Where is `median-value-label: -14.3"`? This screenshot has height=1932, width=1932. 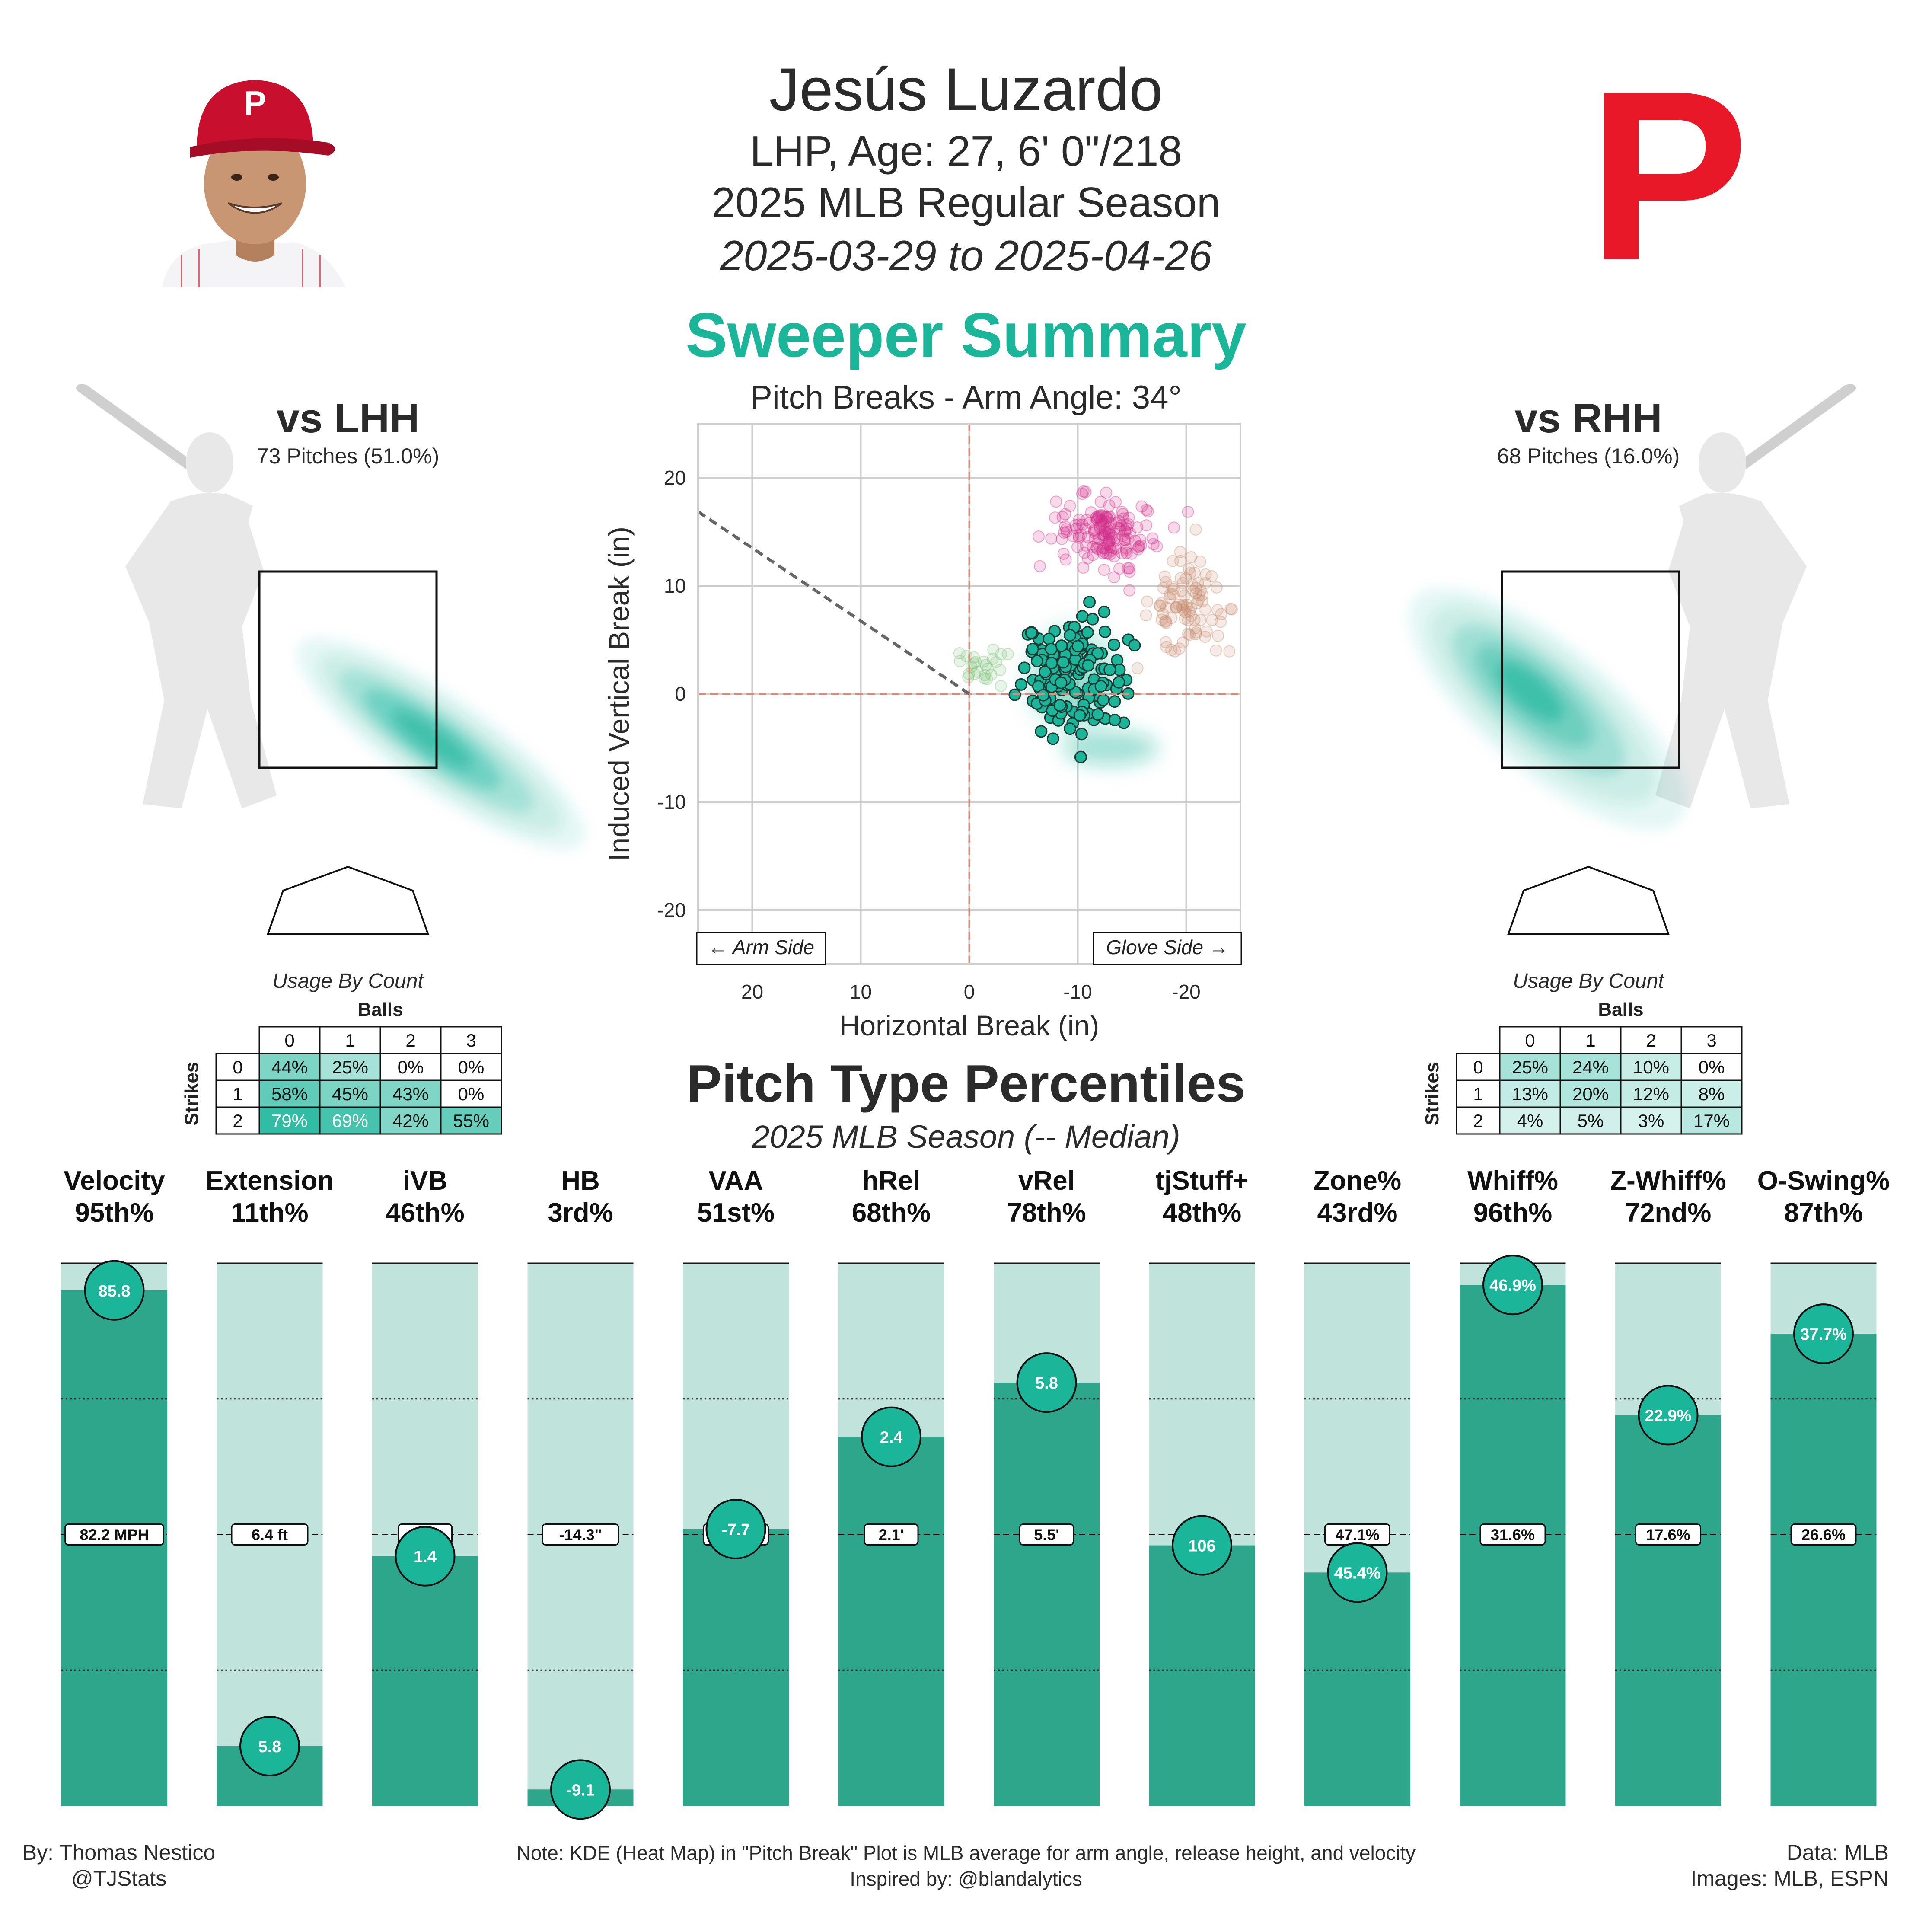
median-value-label: -14.3" is located at coordinates (580, 1535).